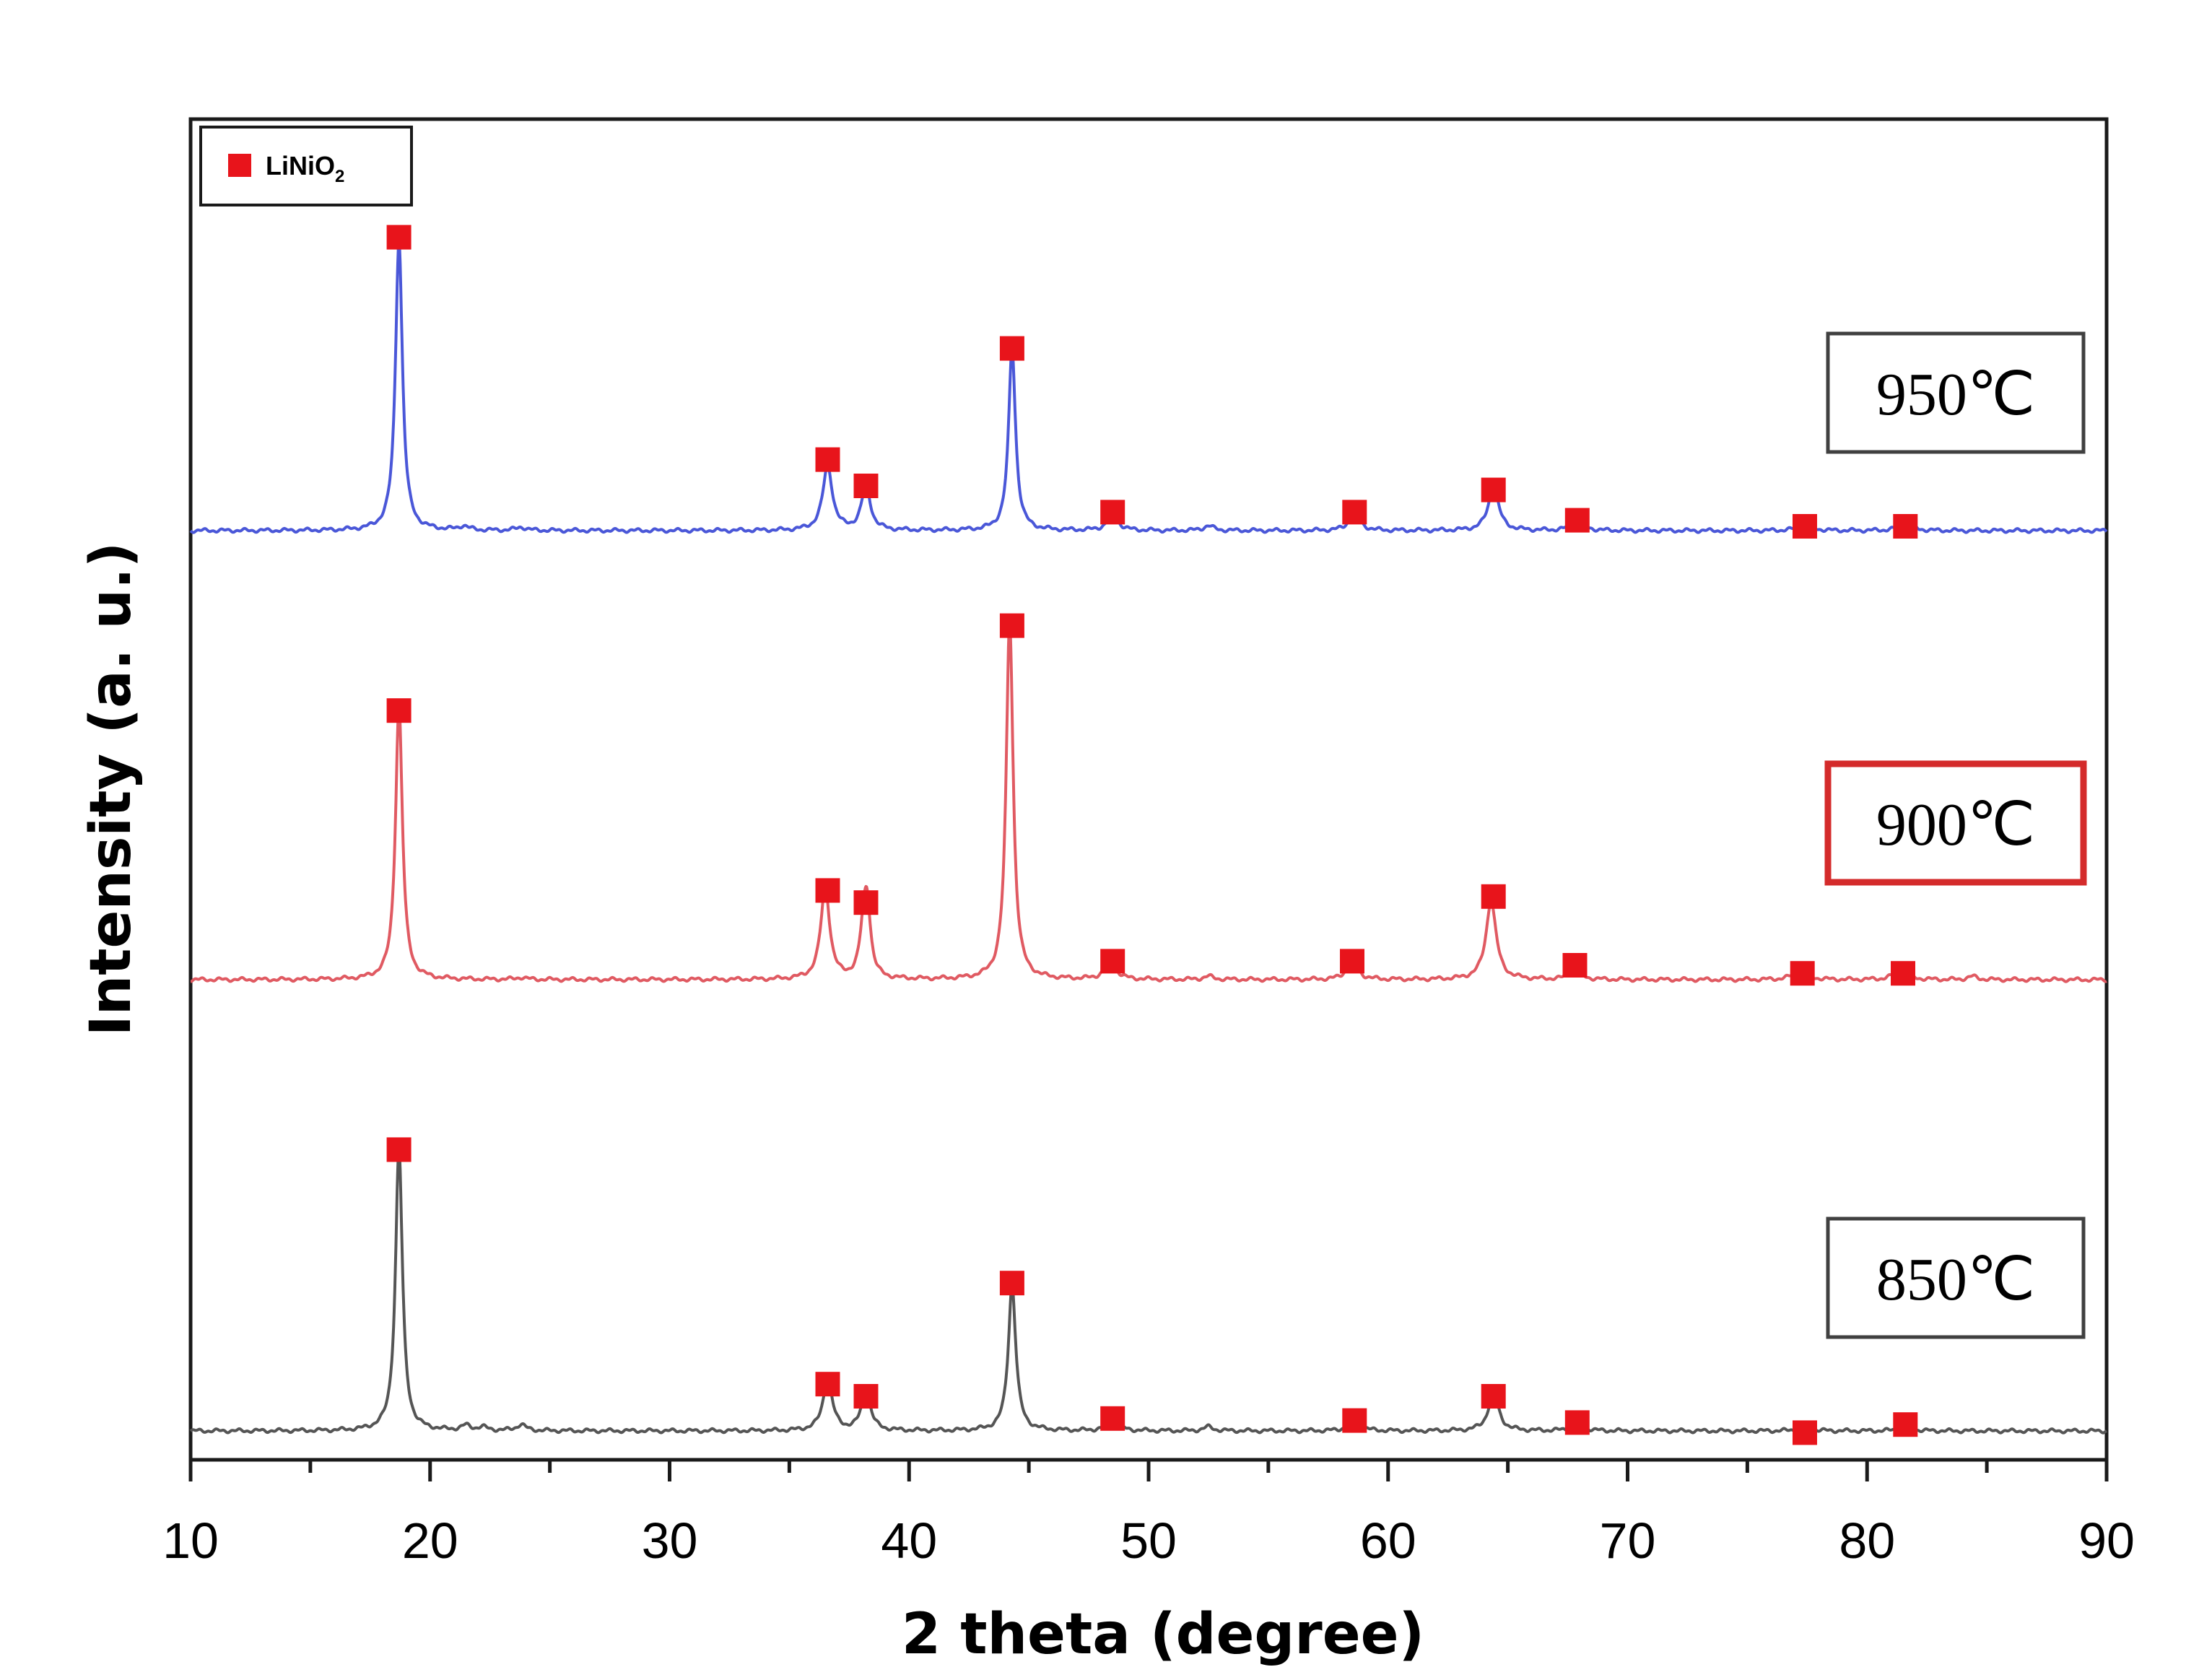 The height and width of the screenshot is (1680, 2186). Describe the element at coordinates (1628, 1541) in the screenshot. I see `x-tick-label: 70` at that location.